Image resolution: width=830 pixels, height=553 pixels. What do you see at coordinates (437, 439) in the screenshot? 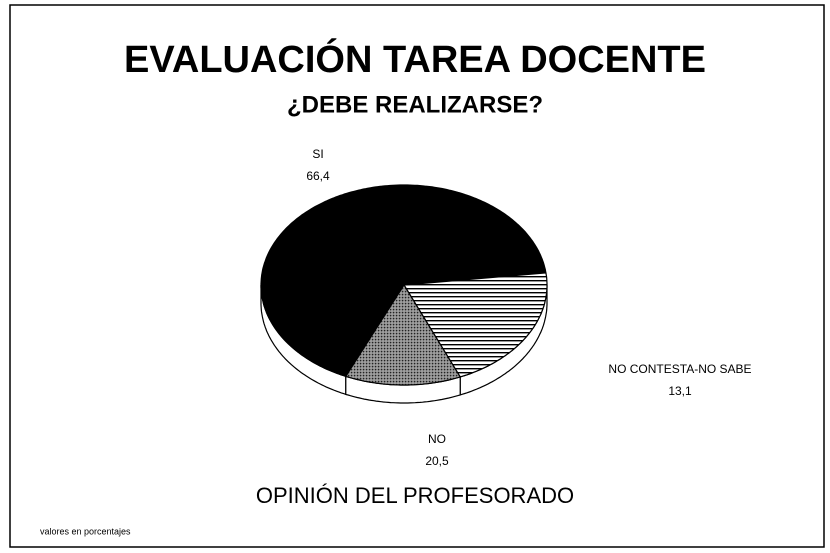
I see `slice-label: NO` at bounding box center [437, 439].